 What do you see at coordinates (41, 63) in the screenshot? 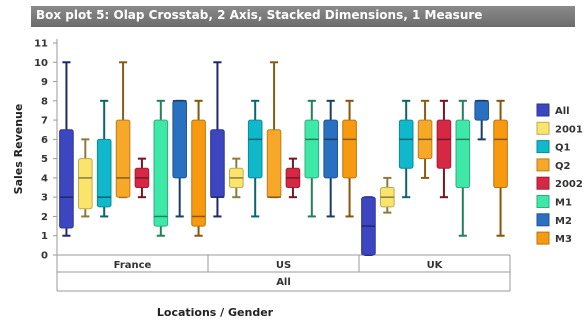
I see `y-tick-label: 10` at bounding box center [41, 63].